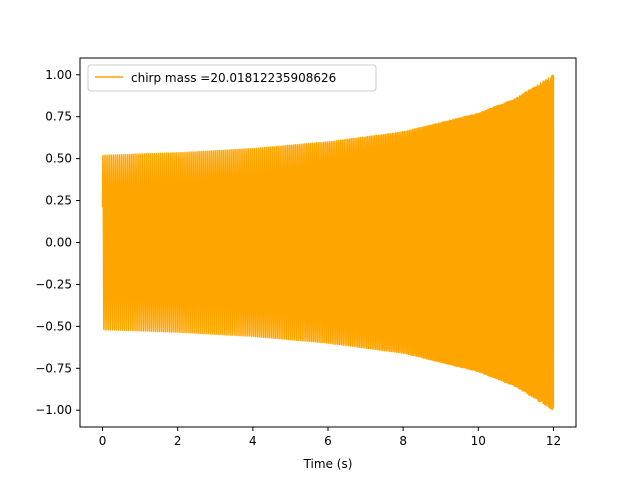 The width and height of the screenshot is (640, 480). I want to click on x-tick-label: 10, so click(478, 441).